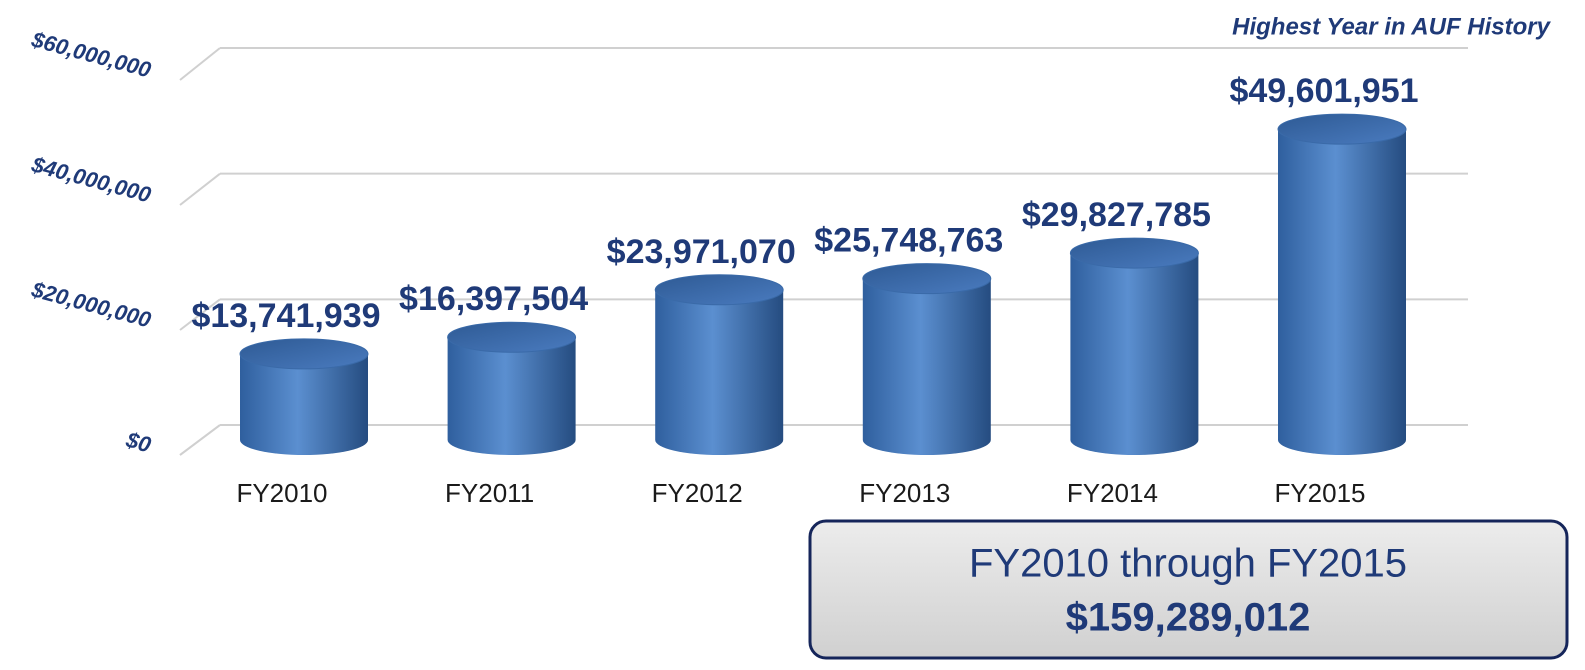 The height and width of the screenshot is (670, 1585). Describe the element at coordinates (1392, 26) in the screenshot. I see `annotation: Highest Year in AUF History` at that location.